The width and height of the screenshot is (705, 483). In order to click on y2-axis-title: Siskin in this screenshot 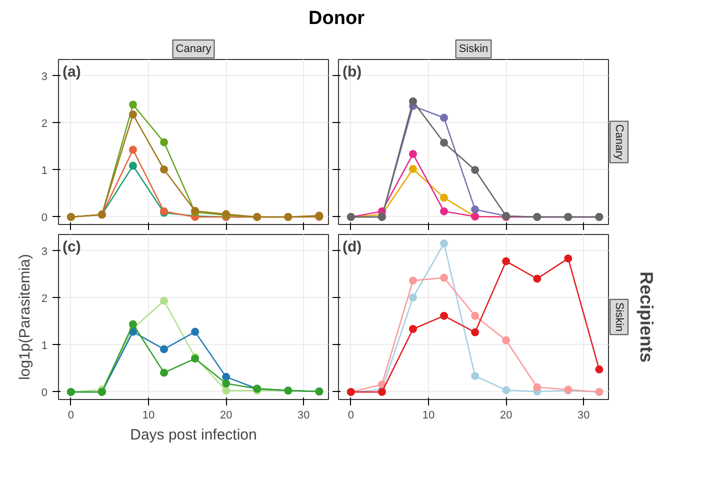, I will do `click(619, 317)`.